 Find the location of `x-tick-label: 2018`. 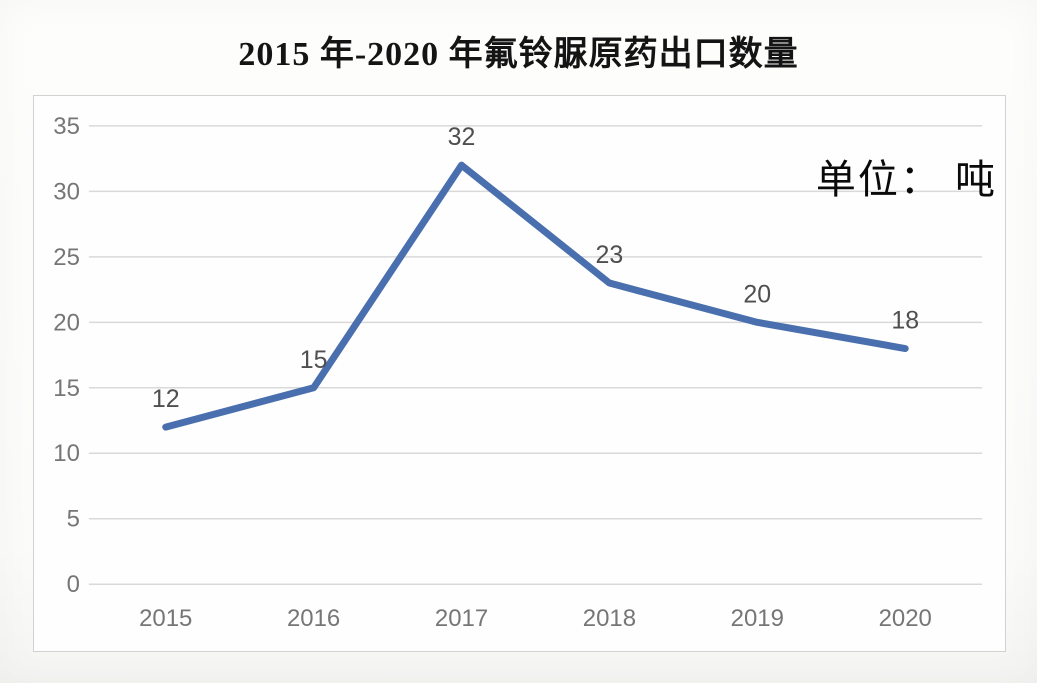

x-tick-label: 2018 is located at coordinates (609, 618).